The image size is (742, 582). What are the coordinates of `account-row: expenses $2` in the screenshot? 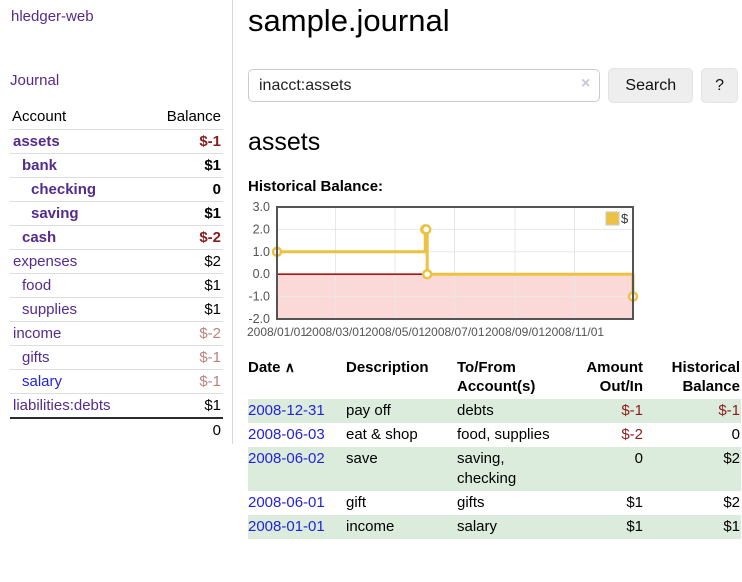 It's located at (116, 261).